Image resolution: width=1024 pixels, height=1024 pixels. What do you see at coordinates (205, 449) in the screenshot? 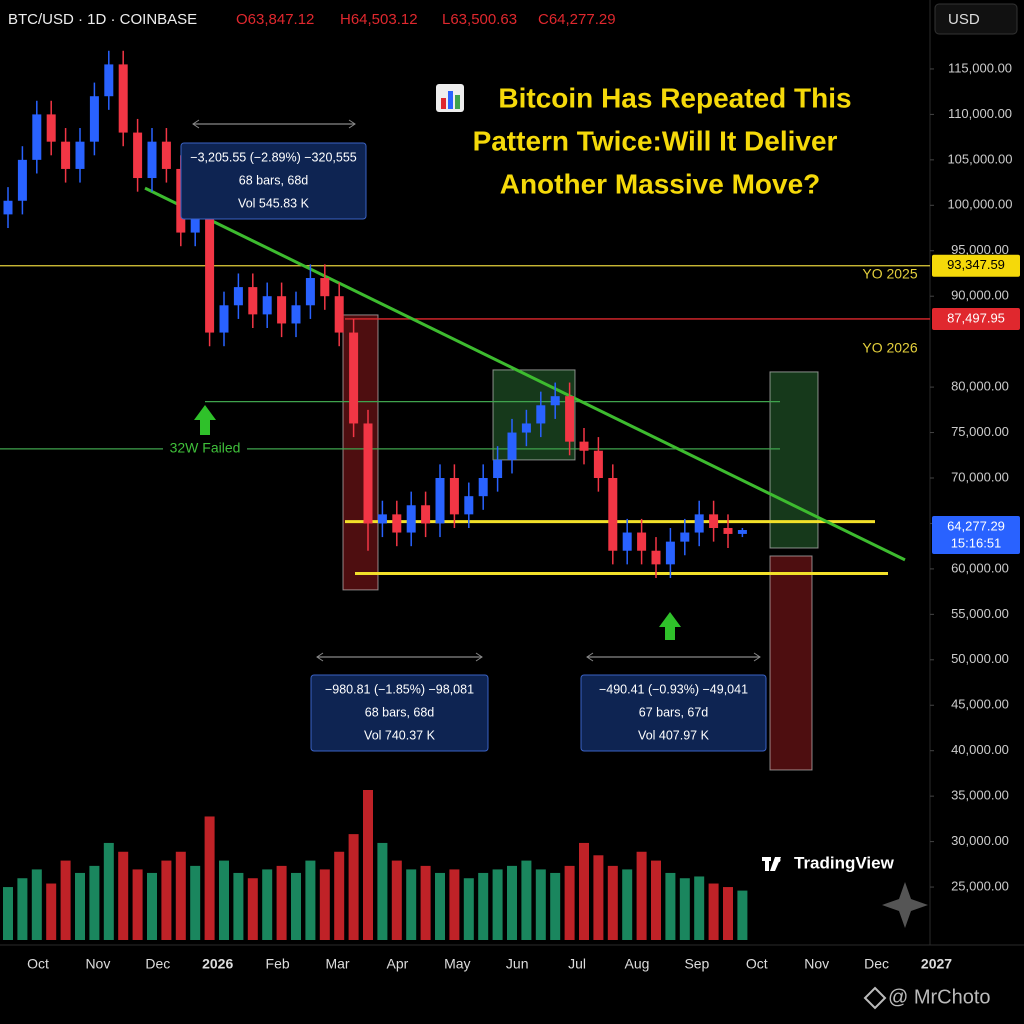
I see `label-bg` at bounding box center [205, 449].